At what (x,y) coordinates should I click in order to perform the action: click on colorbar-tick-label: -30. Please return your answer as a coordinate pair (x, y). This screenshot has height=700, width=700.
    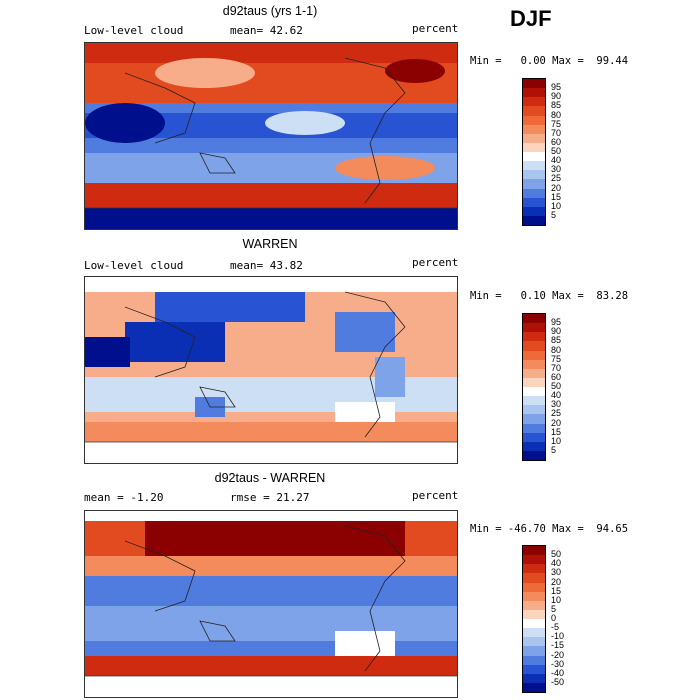
    Looking at the image, I should click on (558, 663).